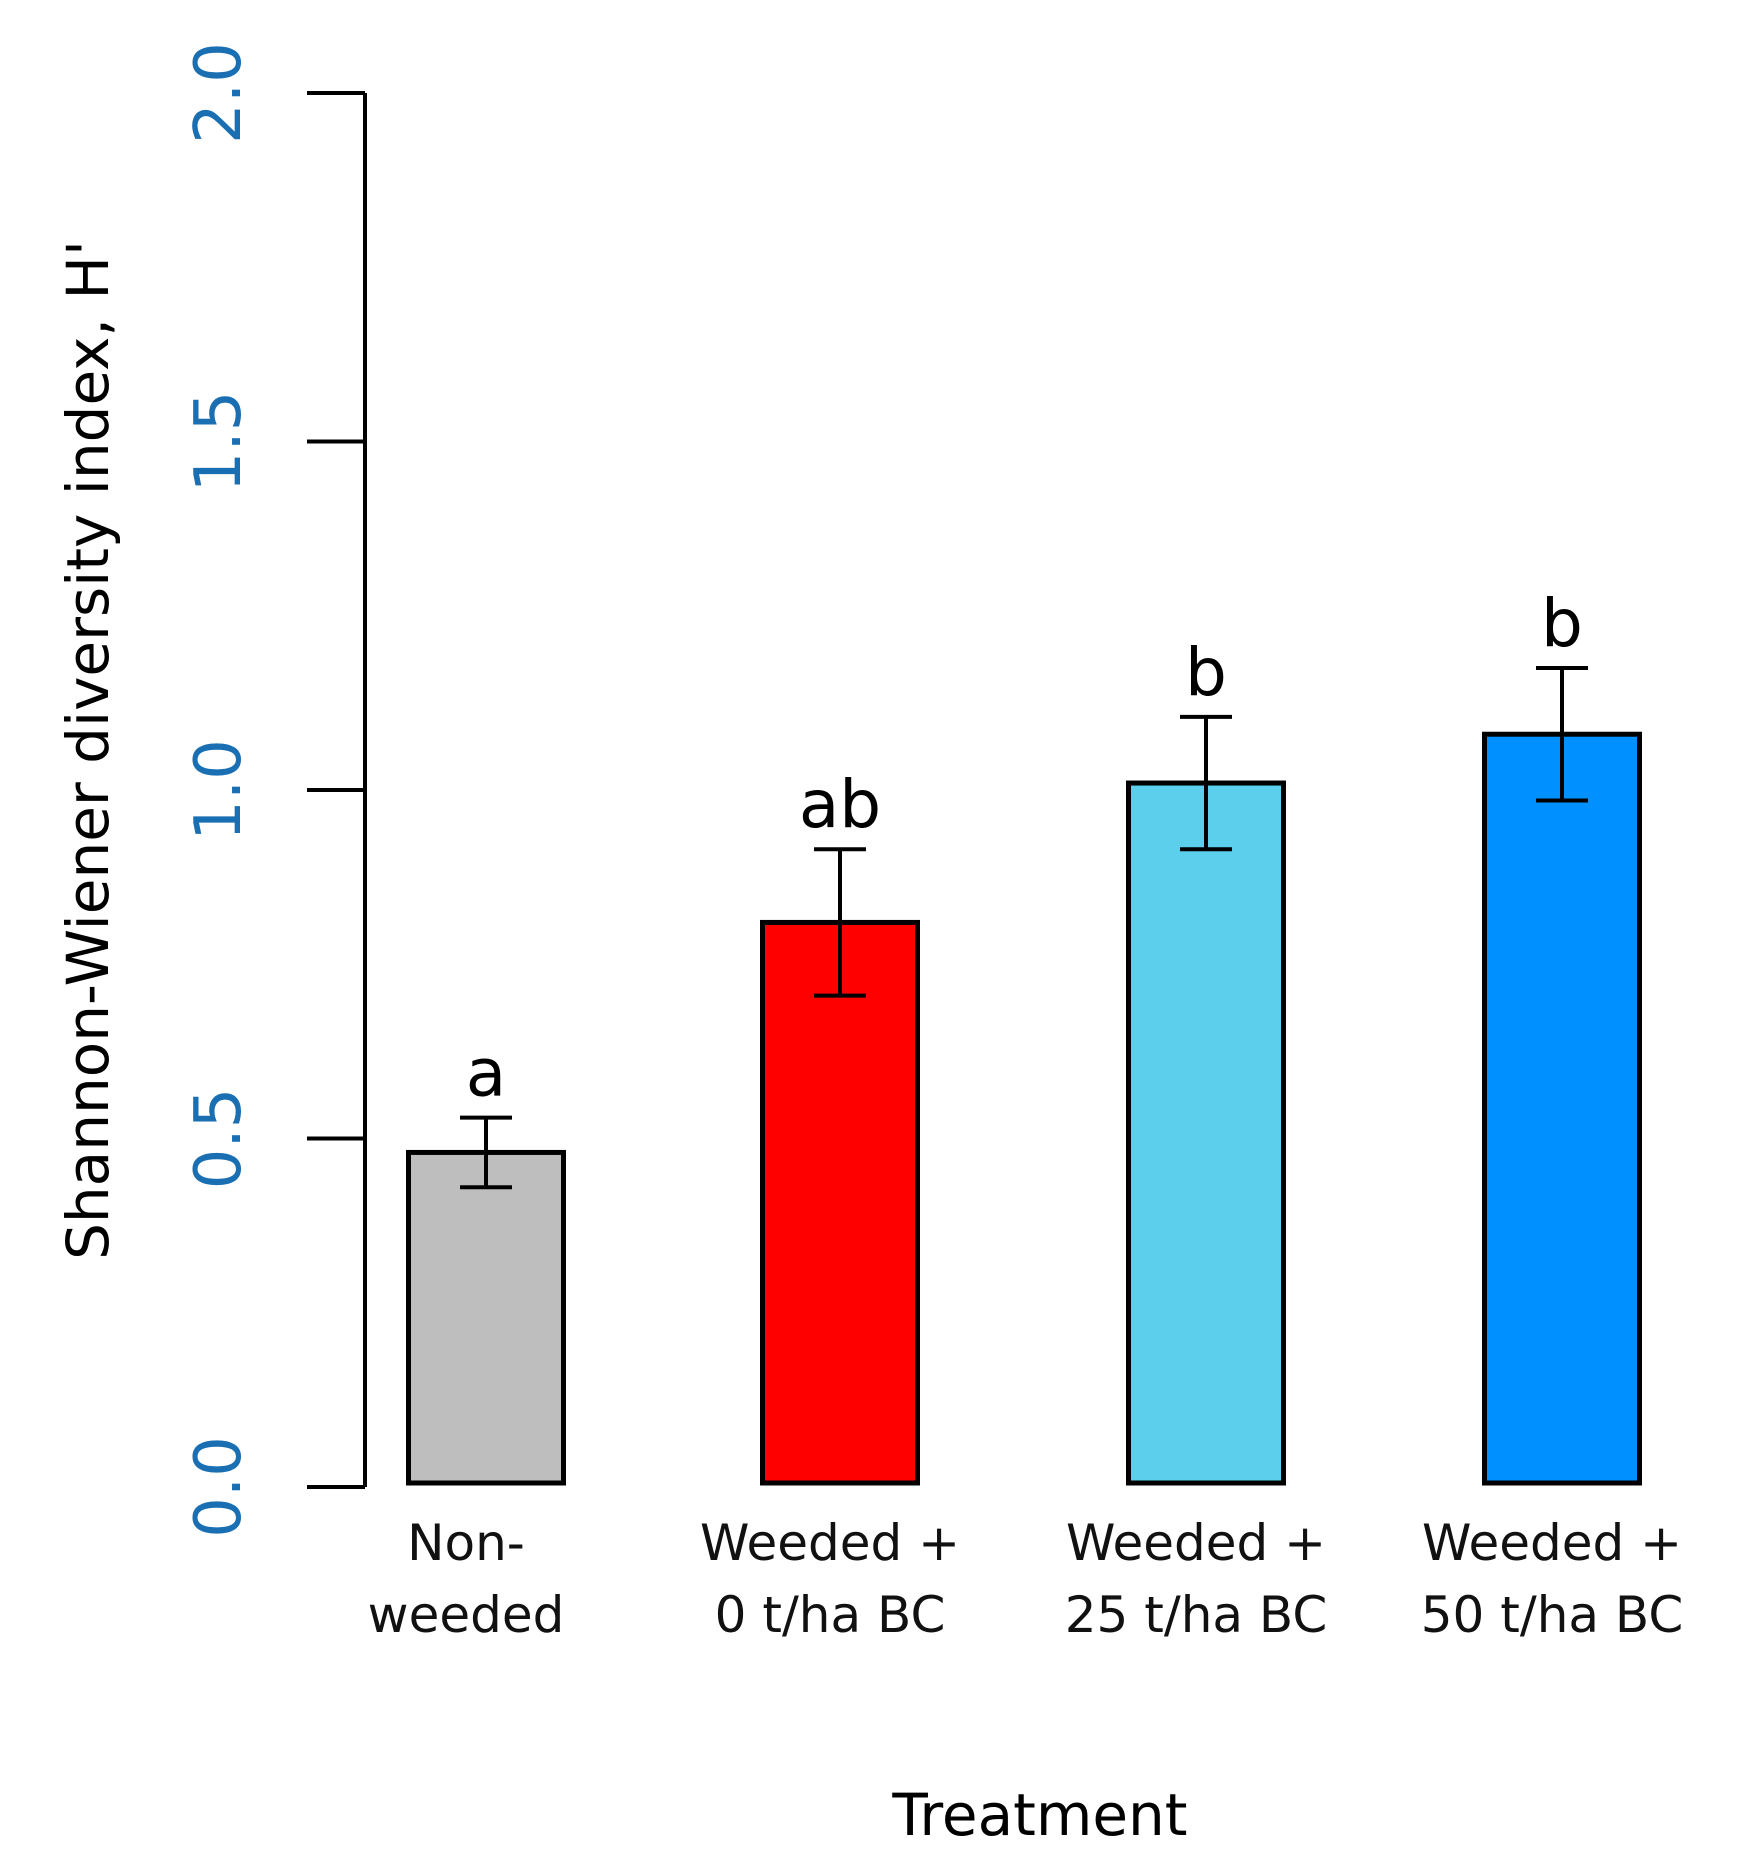 The width and height of the screenshot is (1743, 1863). What do you see at coordinates (1552, 1615) in the screenshot?
I see `category-label-3-line-1: 50 t/ha BC` at bounding box center [1552, 1615].